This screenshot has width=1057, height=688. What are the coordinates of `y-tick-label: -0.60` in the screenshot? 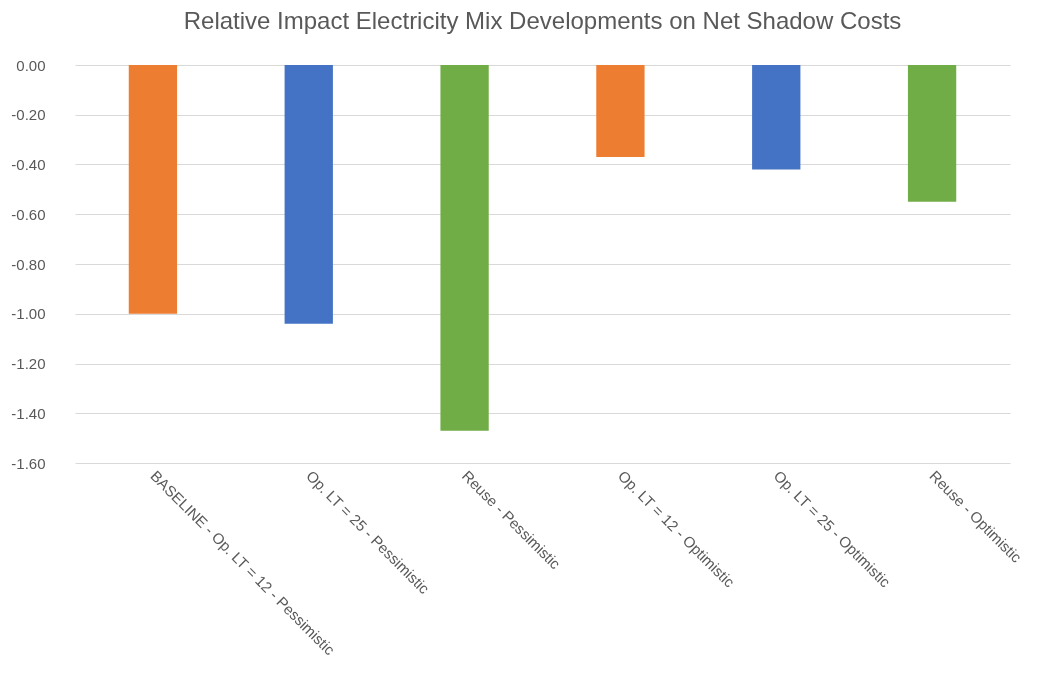 It's located at (28, 214).